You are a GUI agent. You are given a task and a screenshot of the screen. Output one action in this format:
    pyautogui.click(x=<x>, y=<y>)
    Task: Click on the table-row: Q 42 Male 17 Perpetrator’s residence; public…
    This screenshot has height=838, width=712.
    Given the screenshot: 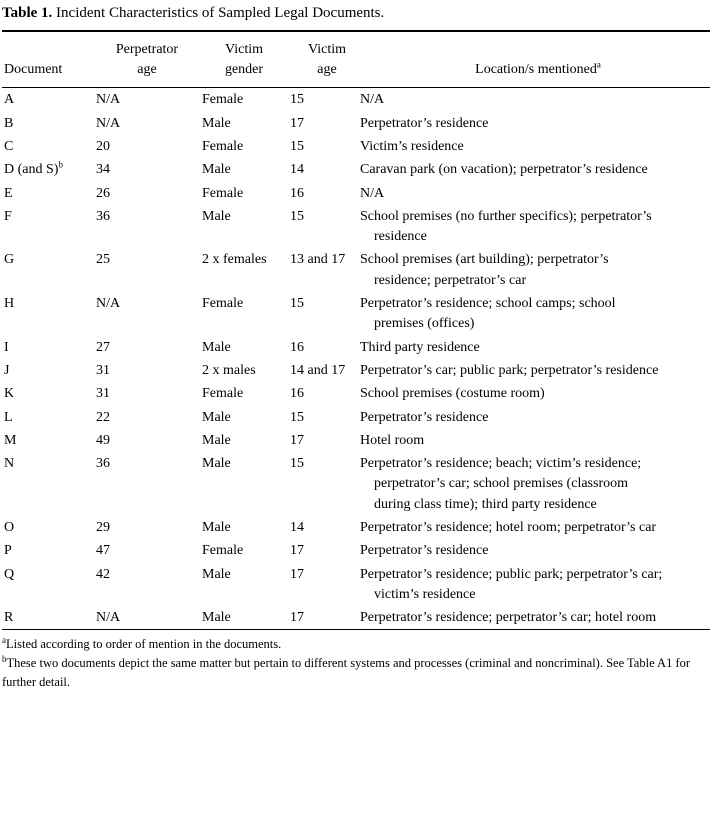 What is the action you would take?
    pyautogui.click(x=356, y=585)
    